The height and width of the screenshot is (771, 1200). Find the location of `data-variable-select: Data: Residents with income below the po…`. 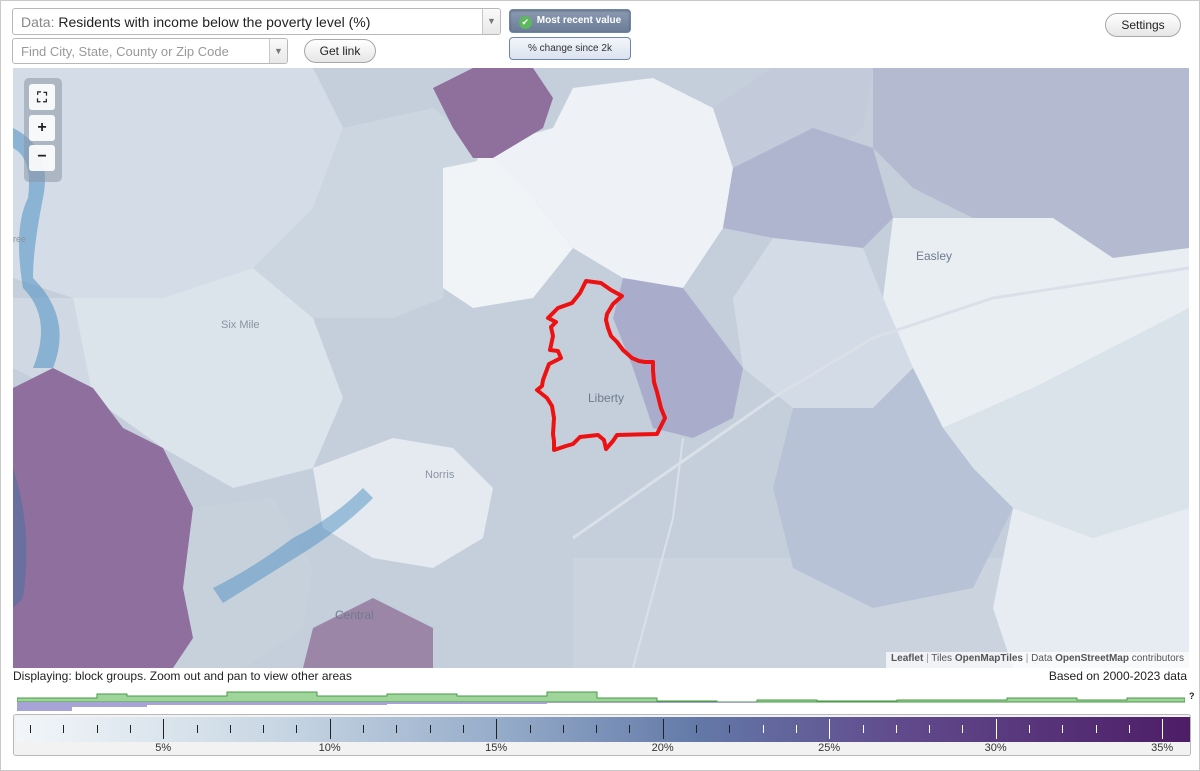

data-variable-select: Data: Residents with income below the po… is located at coordinates (256, 21).